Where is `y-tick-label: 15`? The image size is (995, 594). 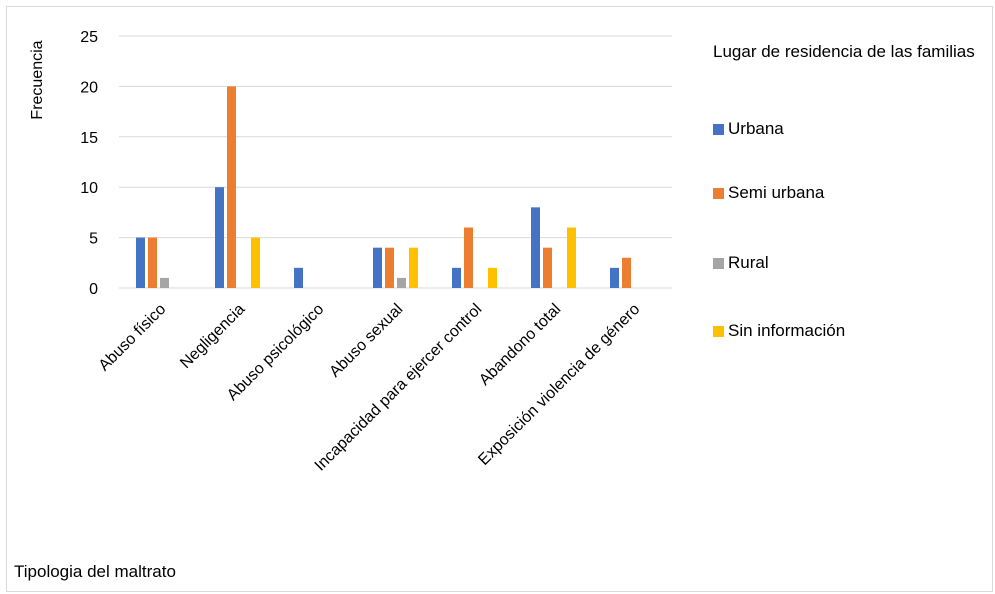 y-tick-label: 15 is located at coordinates (89, 138).